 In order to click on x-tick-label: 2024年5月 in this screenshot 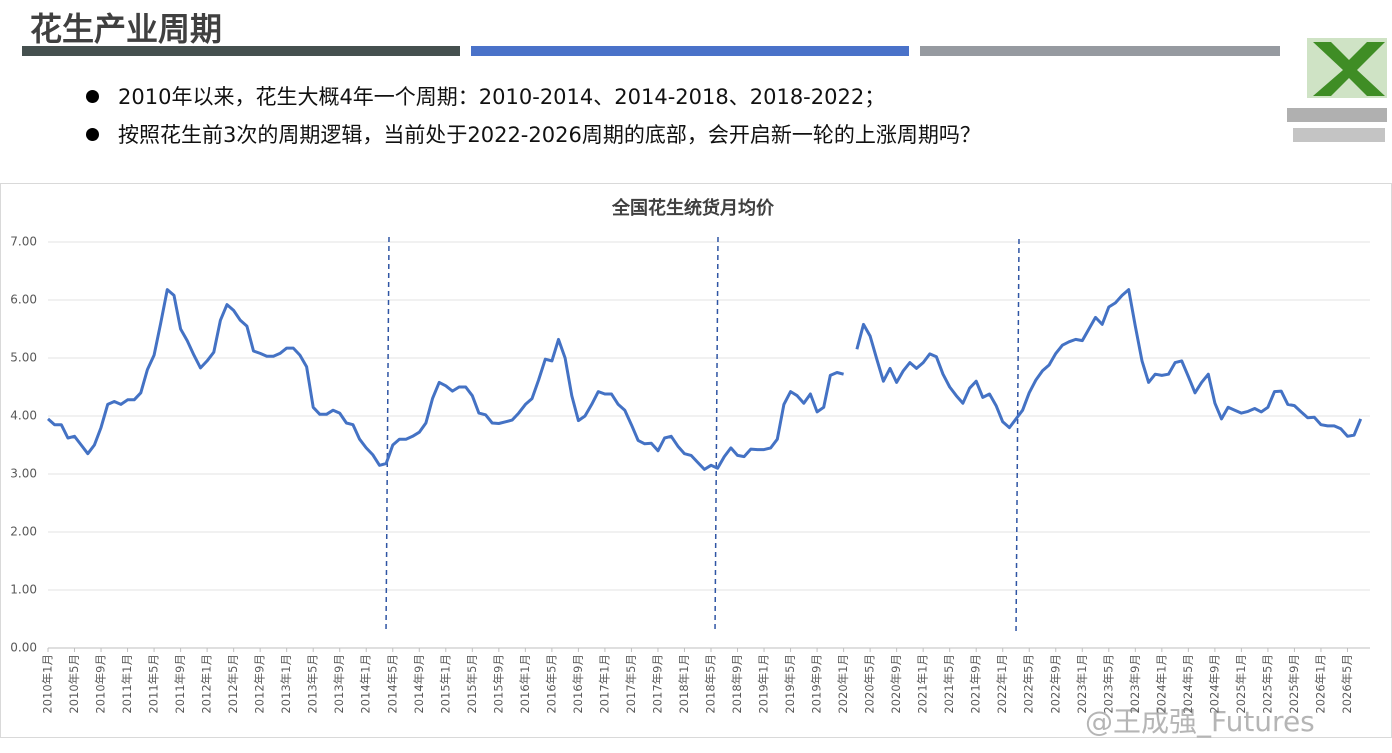, I will do `click(1188, 684)`.